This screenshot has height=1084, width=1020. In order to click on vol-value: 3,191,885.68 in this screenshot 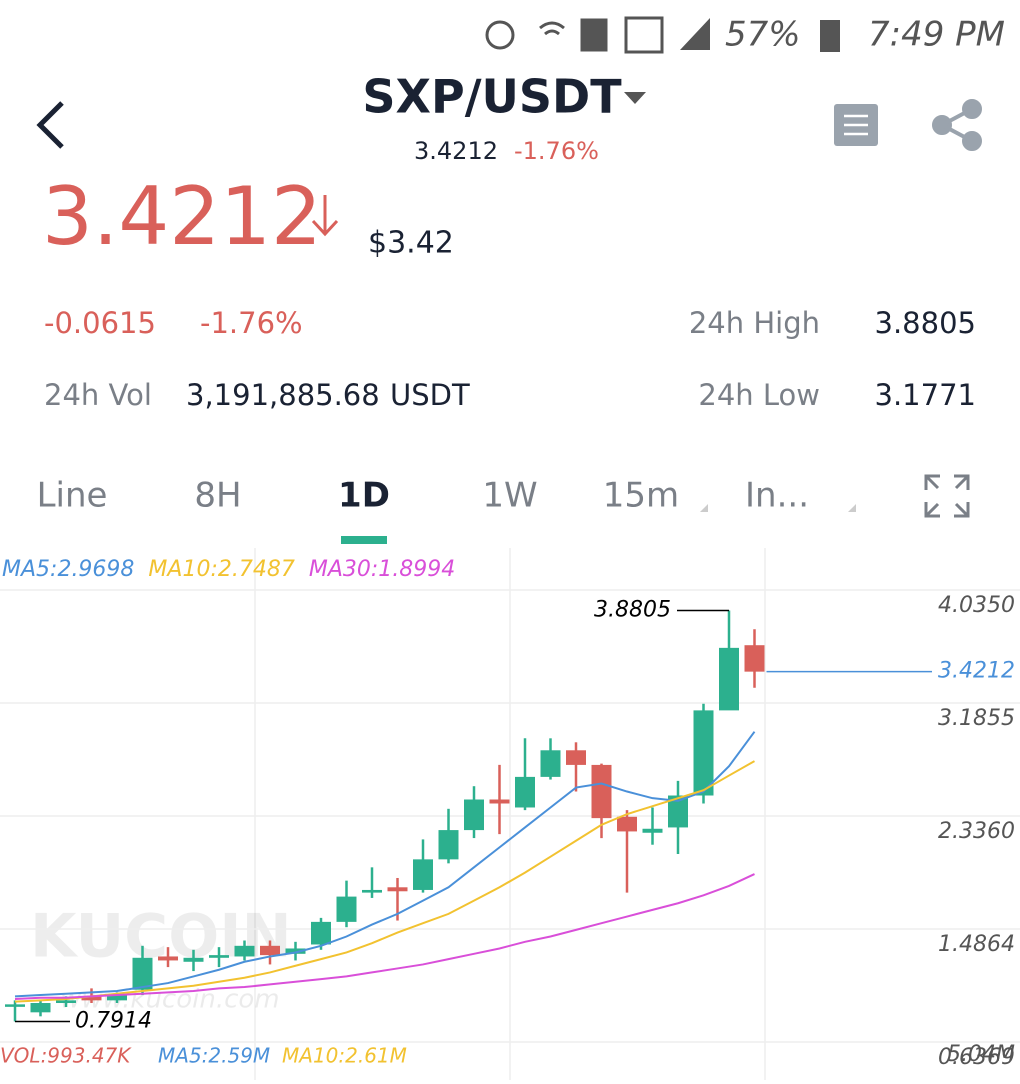, I will do `click(283, 395)`.